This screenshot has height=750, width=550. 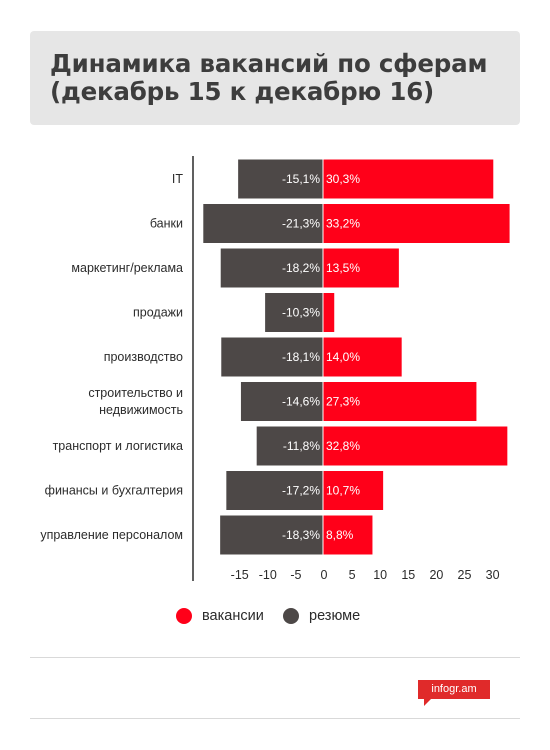 What do you see at coordinates (343, 357) in the screenshot?
I see `value-label-vacancies-4: 14,0%` at bounding box center [343, 357].